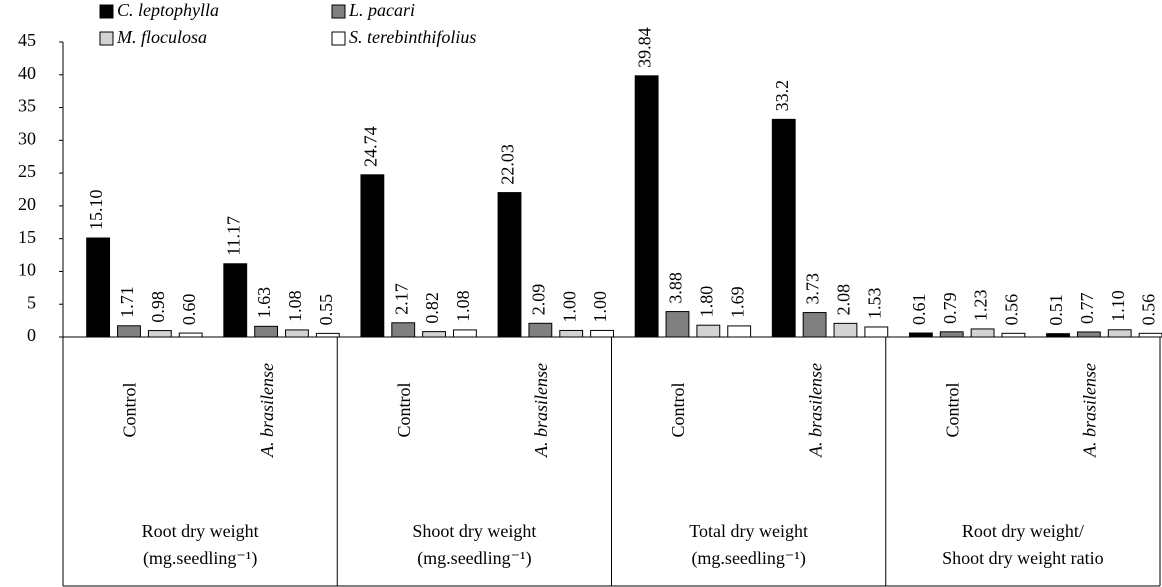 Image resolution: width=1162 pixels, height=587 pixels. Describe the element at coordinates (706, 302) in the screenshot. I see `value-label: 1.80` at that location.